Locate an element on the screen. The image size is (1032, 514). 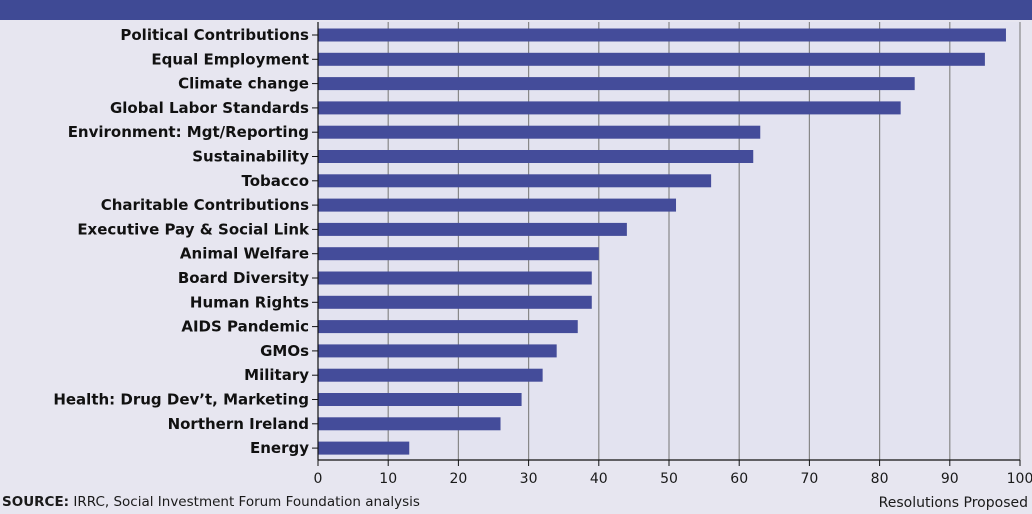
category-label: Equal Employment is located at coordinates (230, 59).